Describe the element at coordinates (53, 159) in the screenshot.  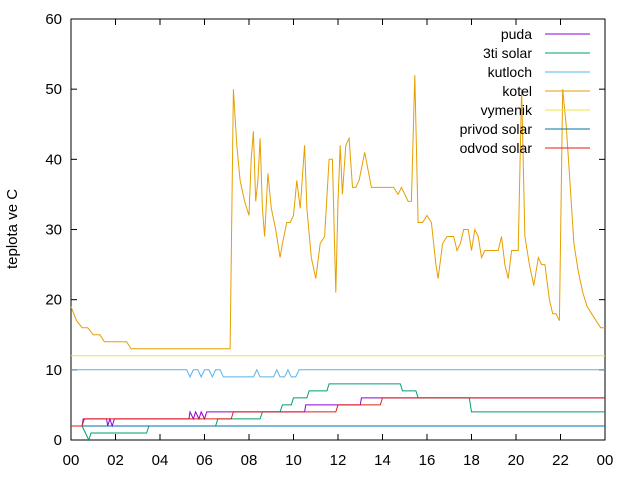
I see `y-tick-label: 40` at that location.